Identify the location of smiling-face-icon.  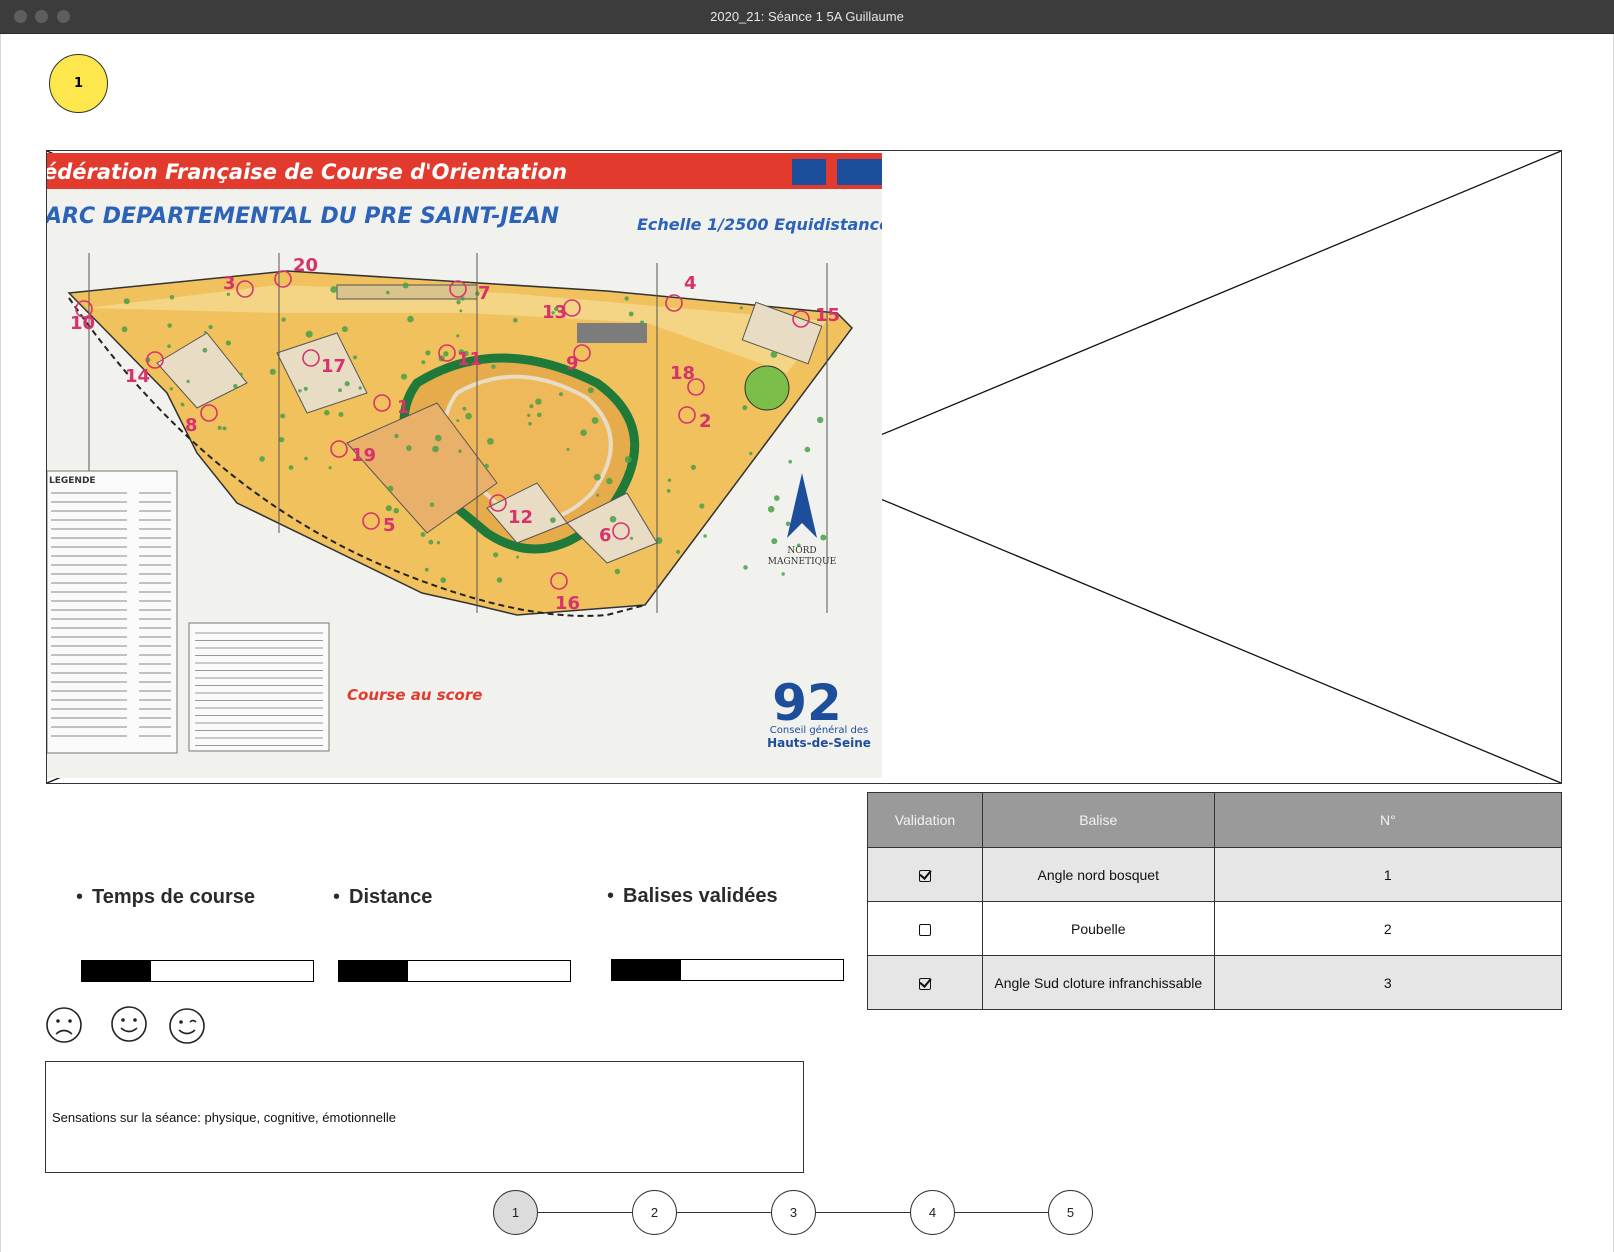
(129, 1024).